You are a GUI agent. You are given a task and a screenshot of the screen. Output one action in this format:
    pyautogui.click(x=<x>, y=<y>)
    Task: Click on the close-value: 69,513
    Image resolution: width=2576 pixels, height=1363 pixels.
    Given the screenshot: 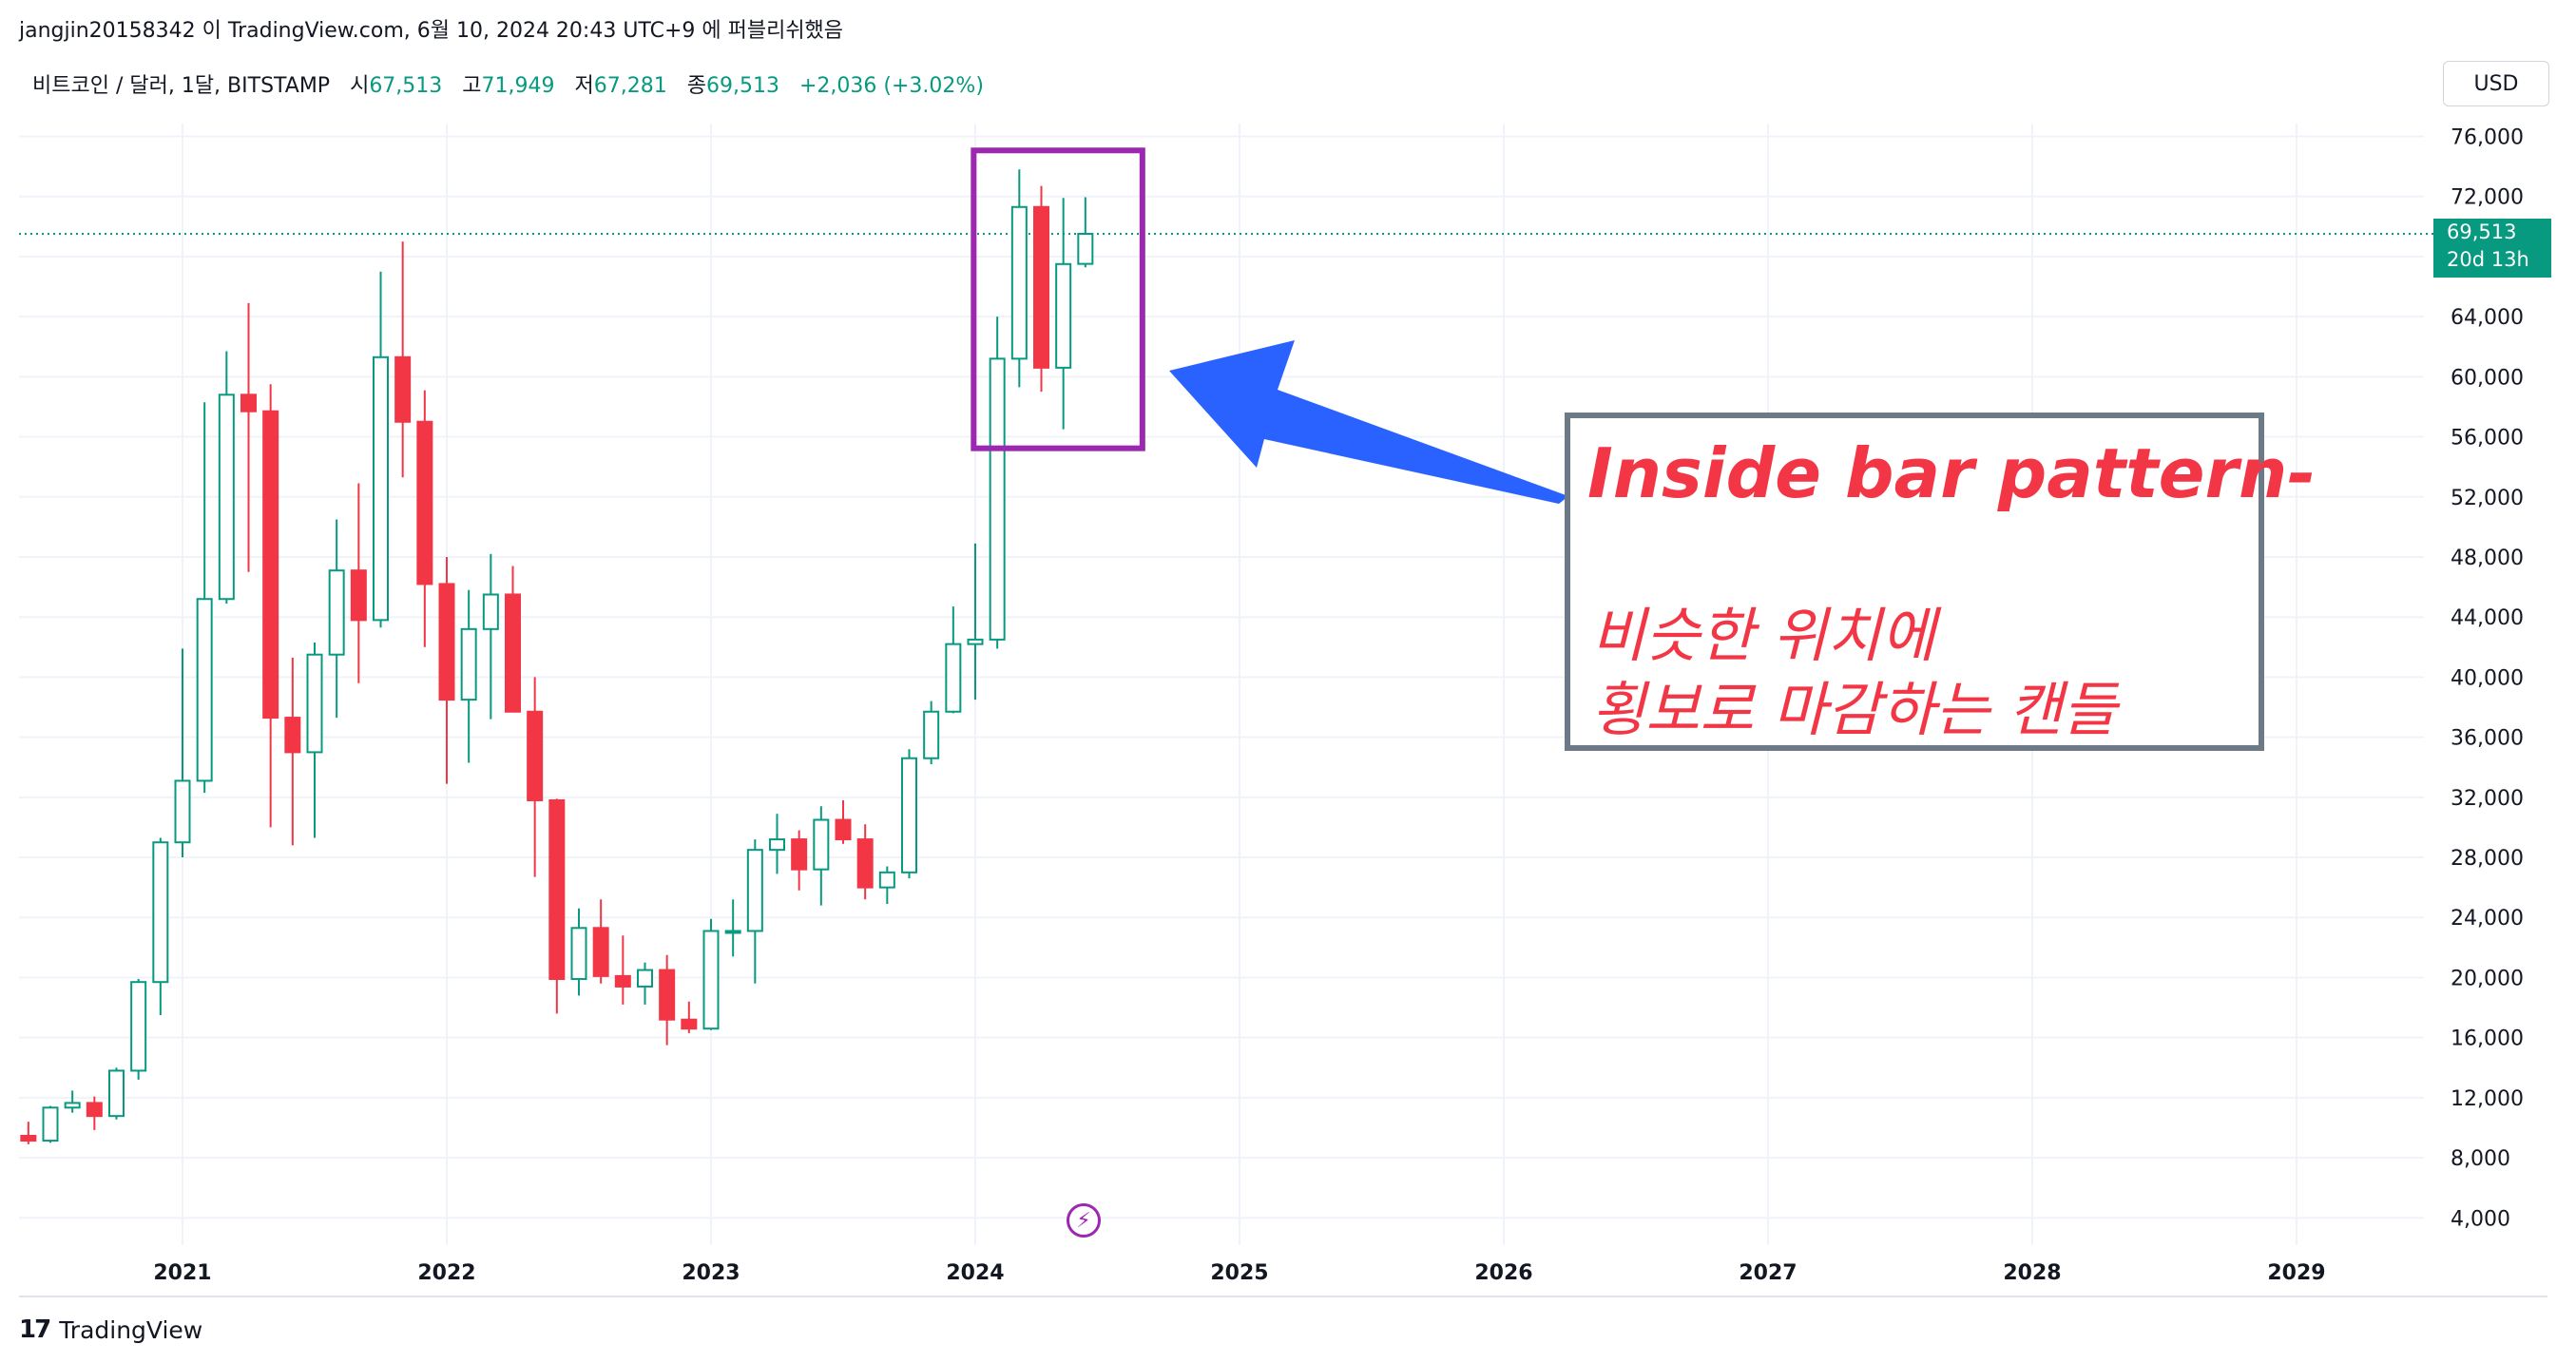 What is the action you would take?
    pyautogui.click(x=742, y=86)
    